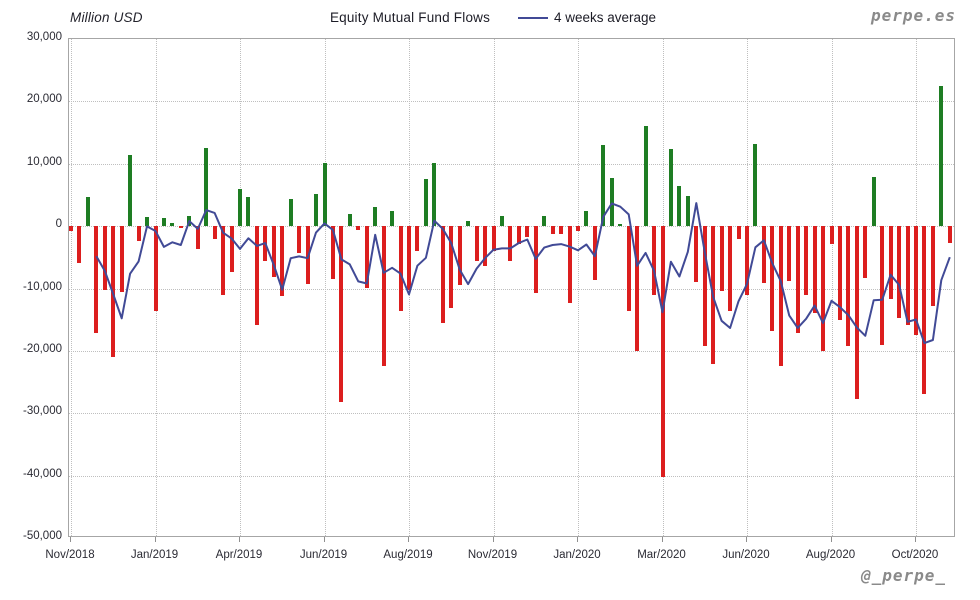 The image size is (980, 600). Describe the element at coordinates (44, 99) in the screenshot. I see `y-tick-label: 20,000` at that location.